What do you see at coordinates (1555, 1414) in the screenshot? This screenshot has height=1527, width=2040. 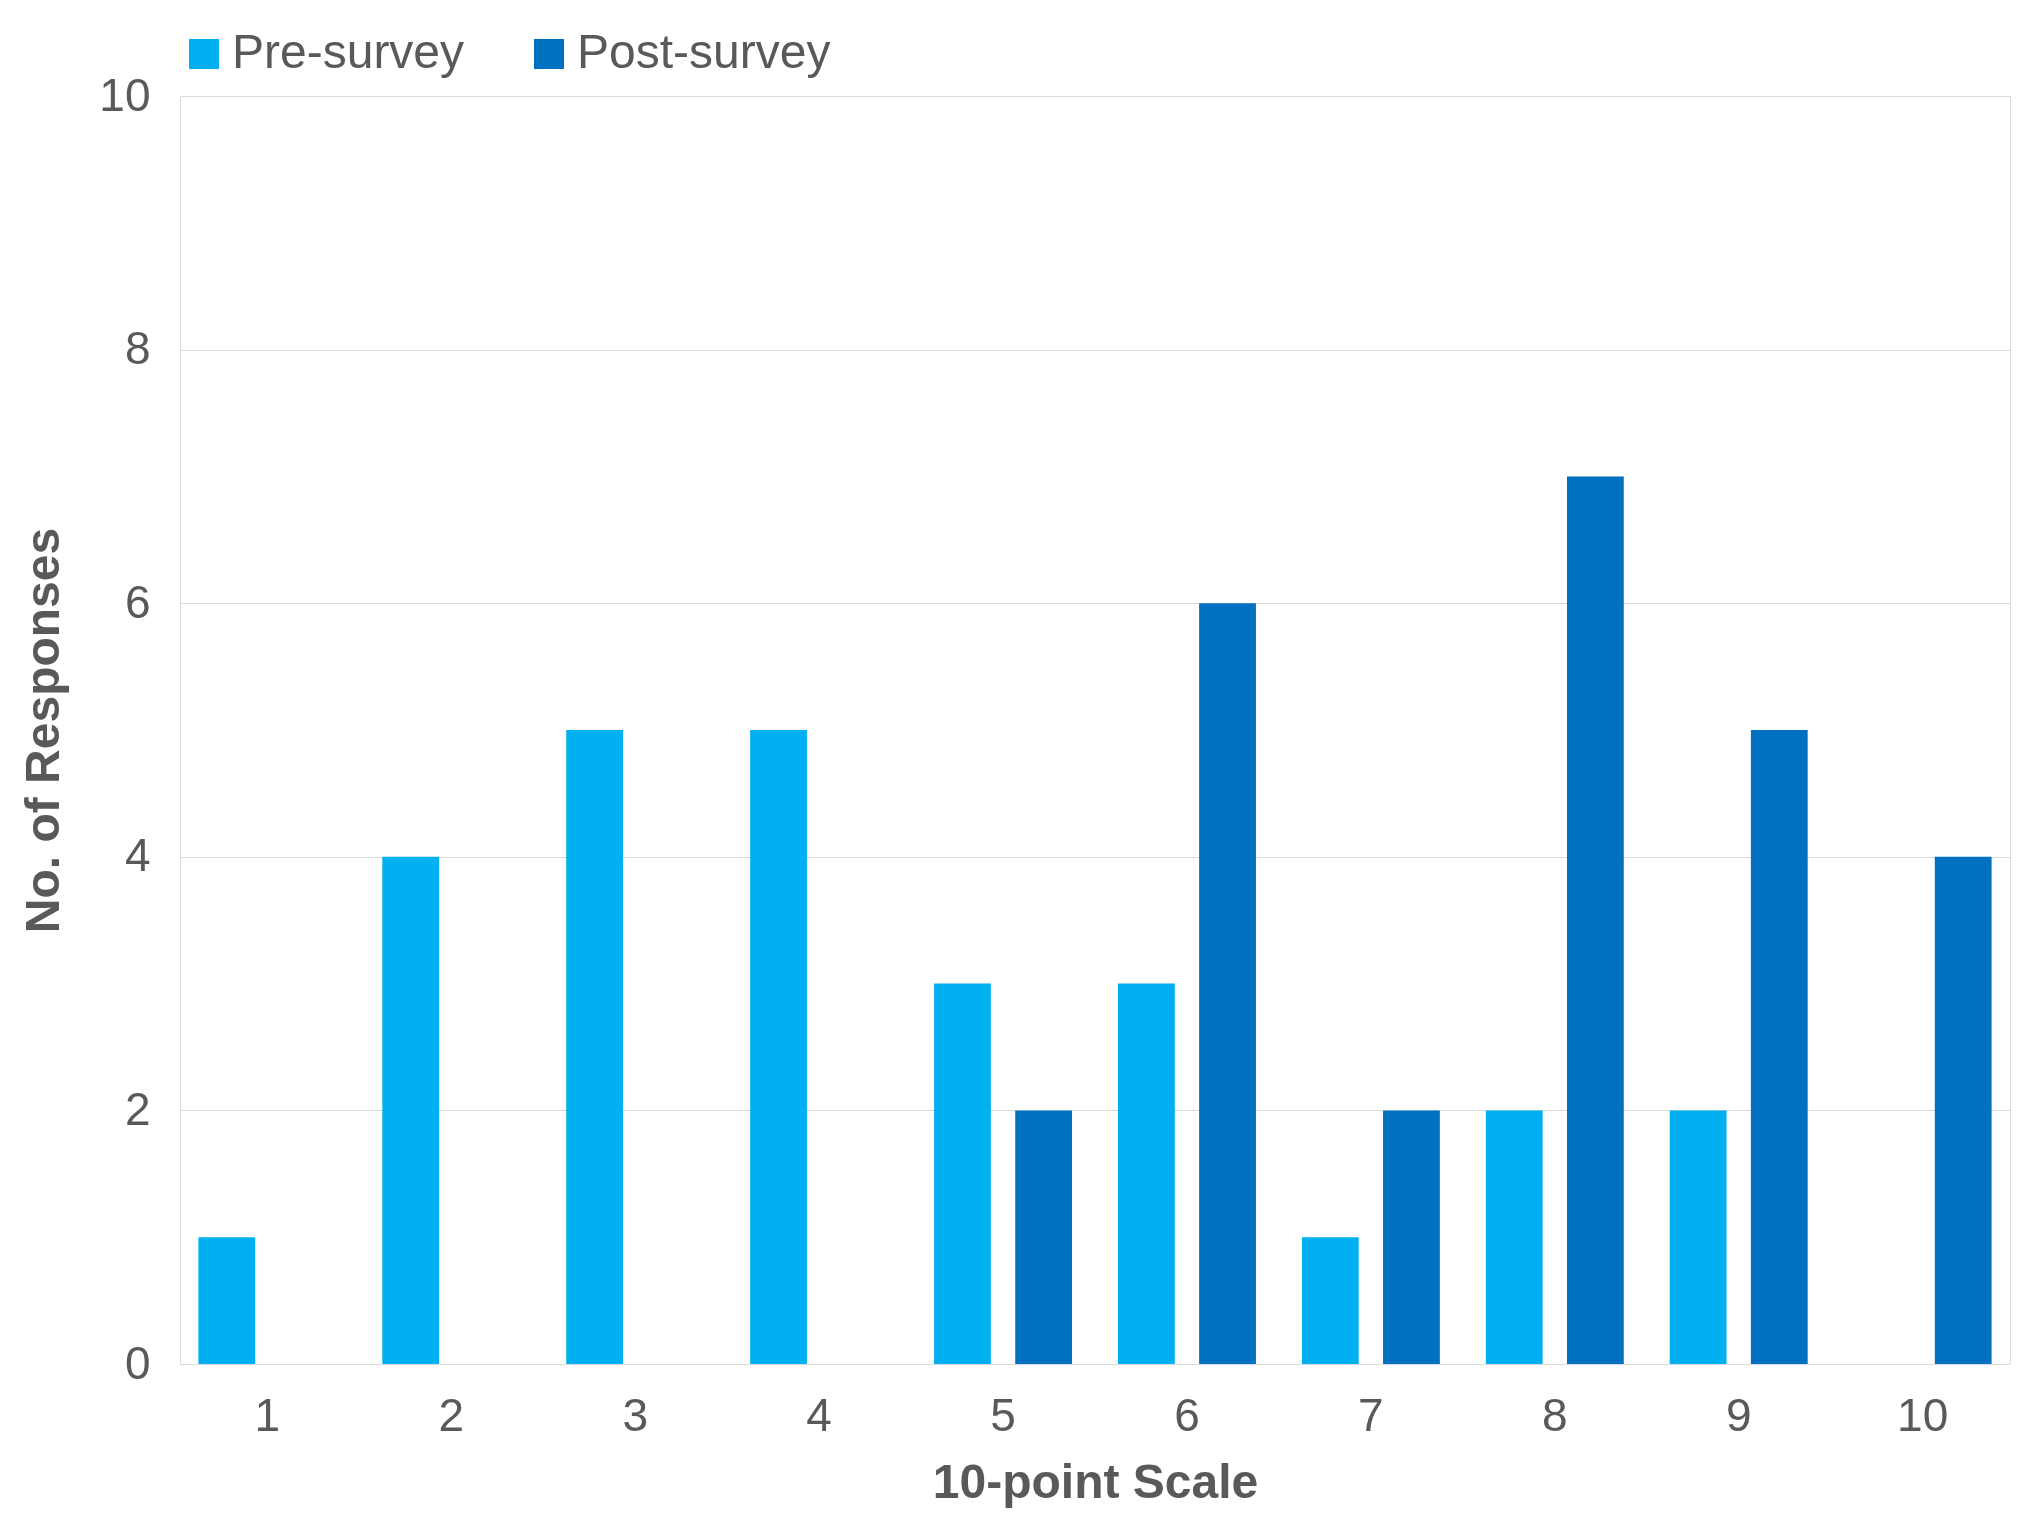 I see `x-tick-label: 8` at bounding box center [1555, 1414].